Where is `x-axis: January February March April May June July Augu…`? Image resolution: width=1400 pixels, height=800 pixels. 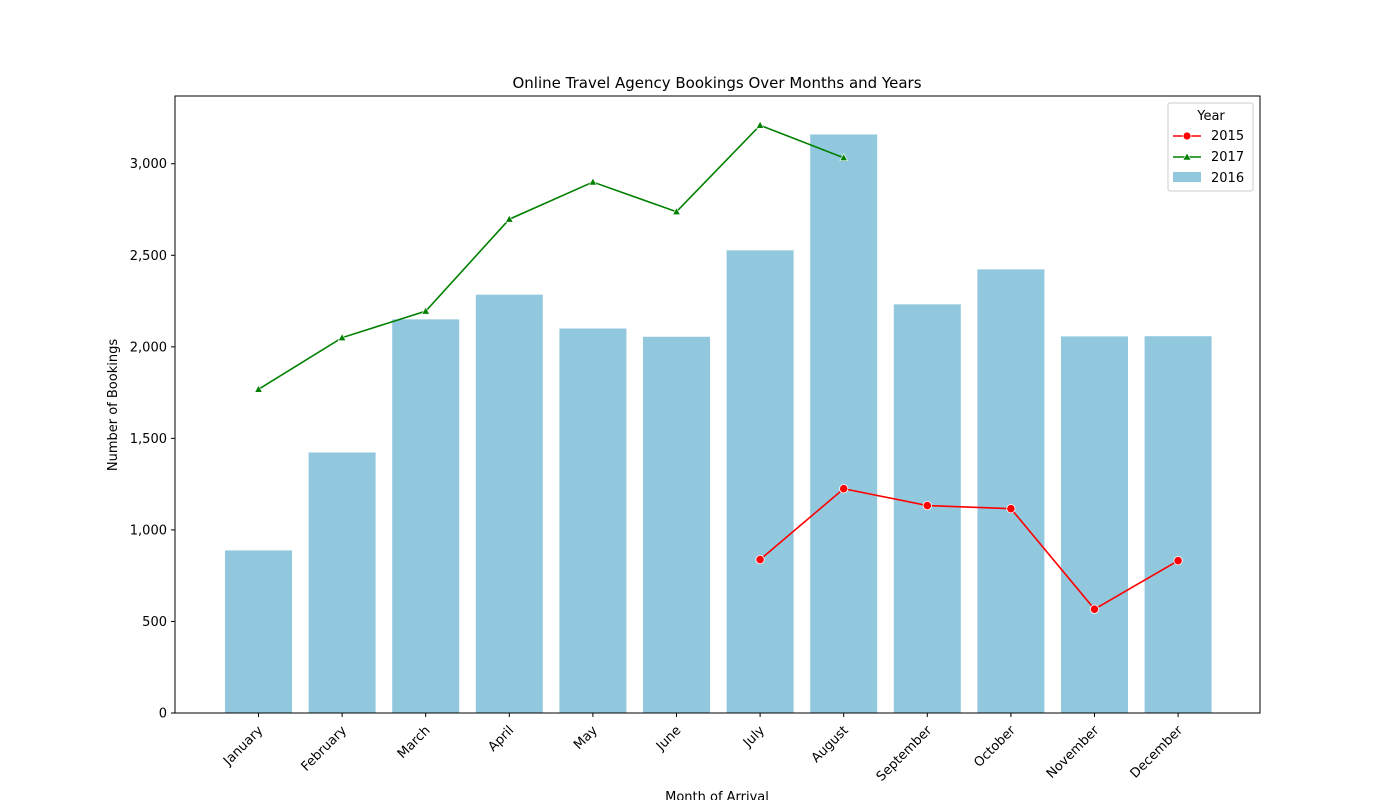 x-axis: January February March April May June July Augu… is located at coordinates (703, 749).